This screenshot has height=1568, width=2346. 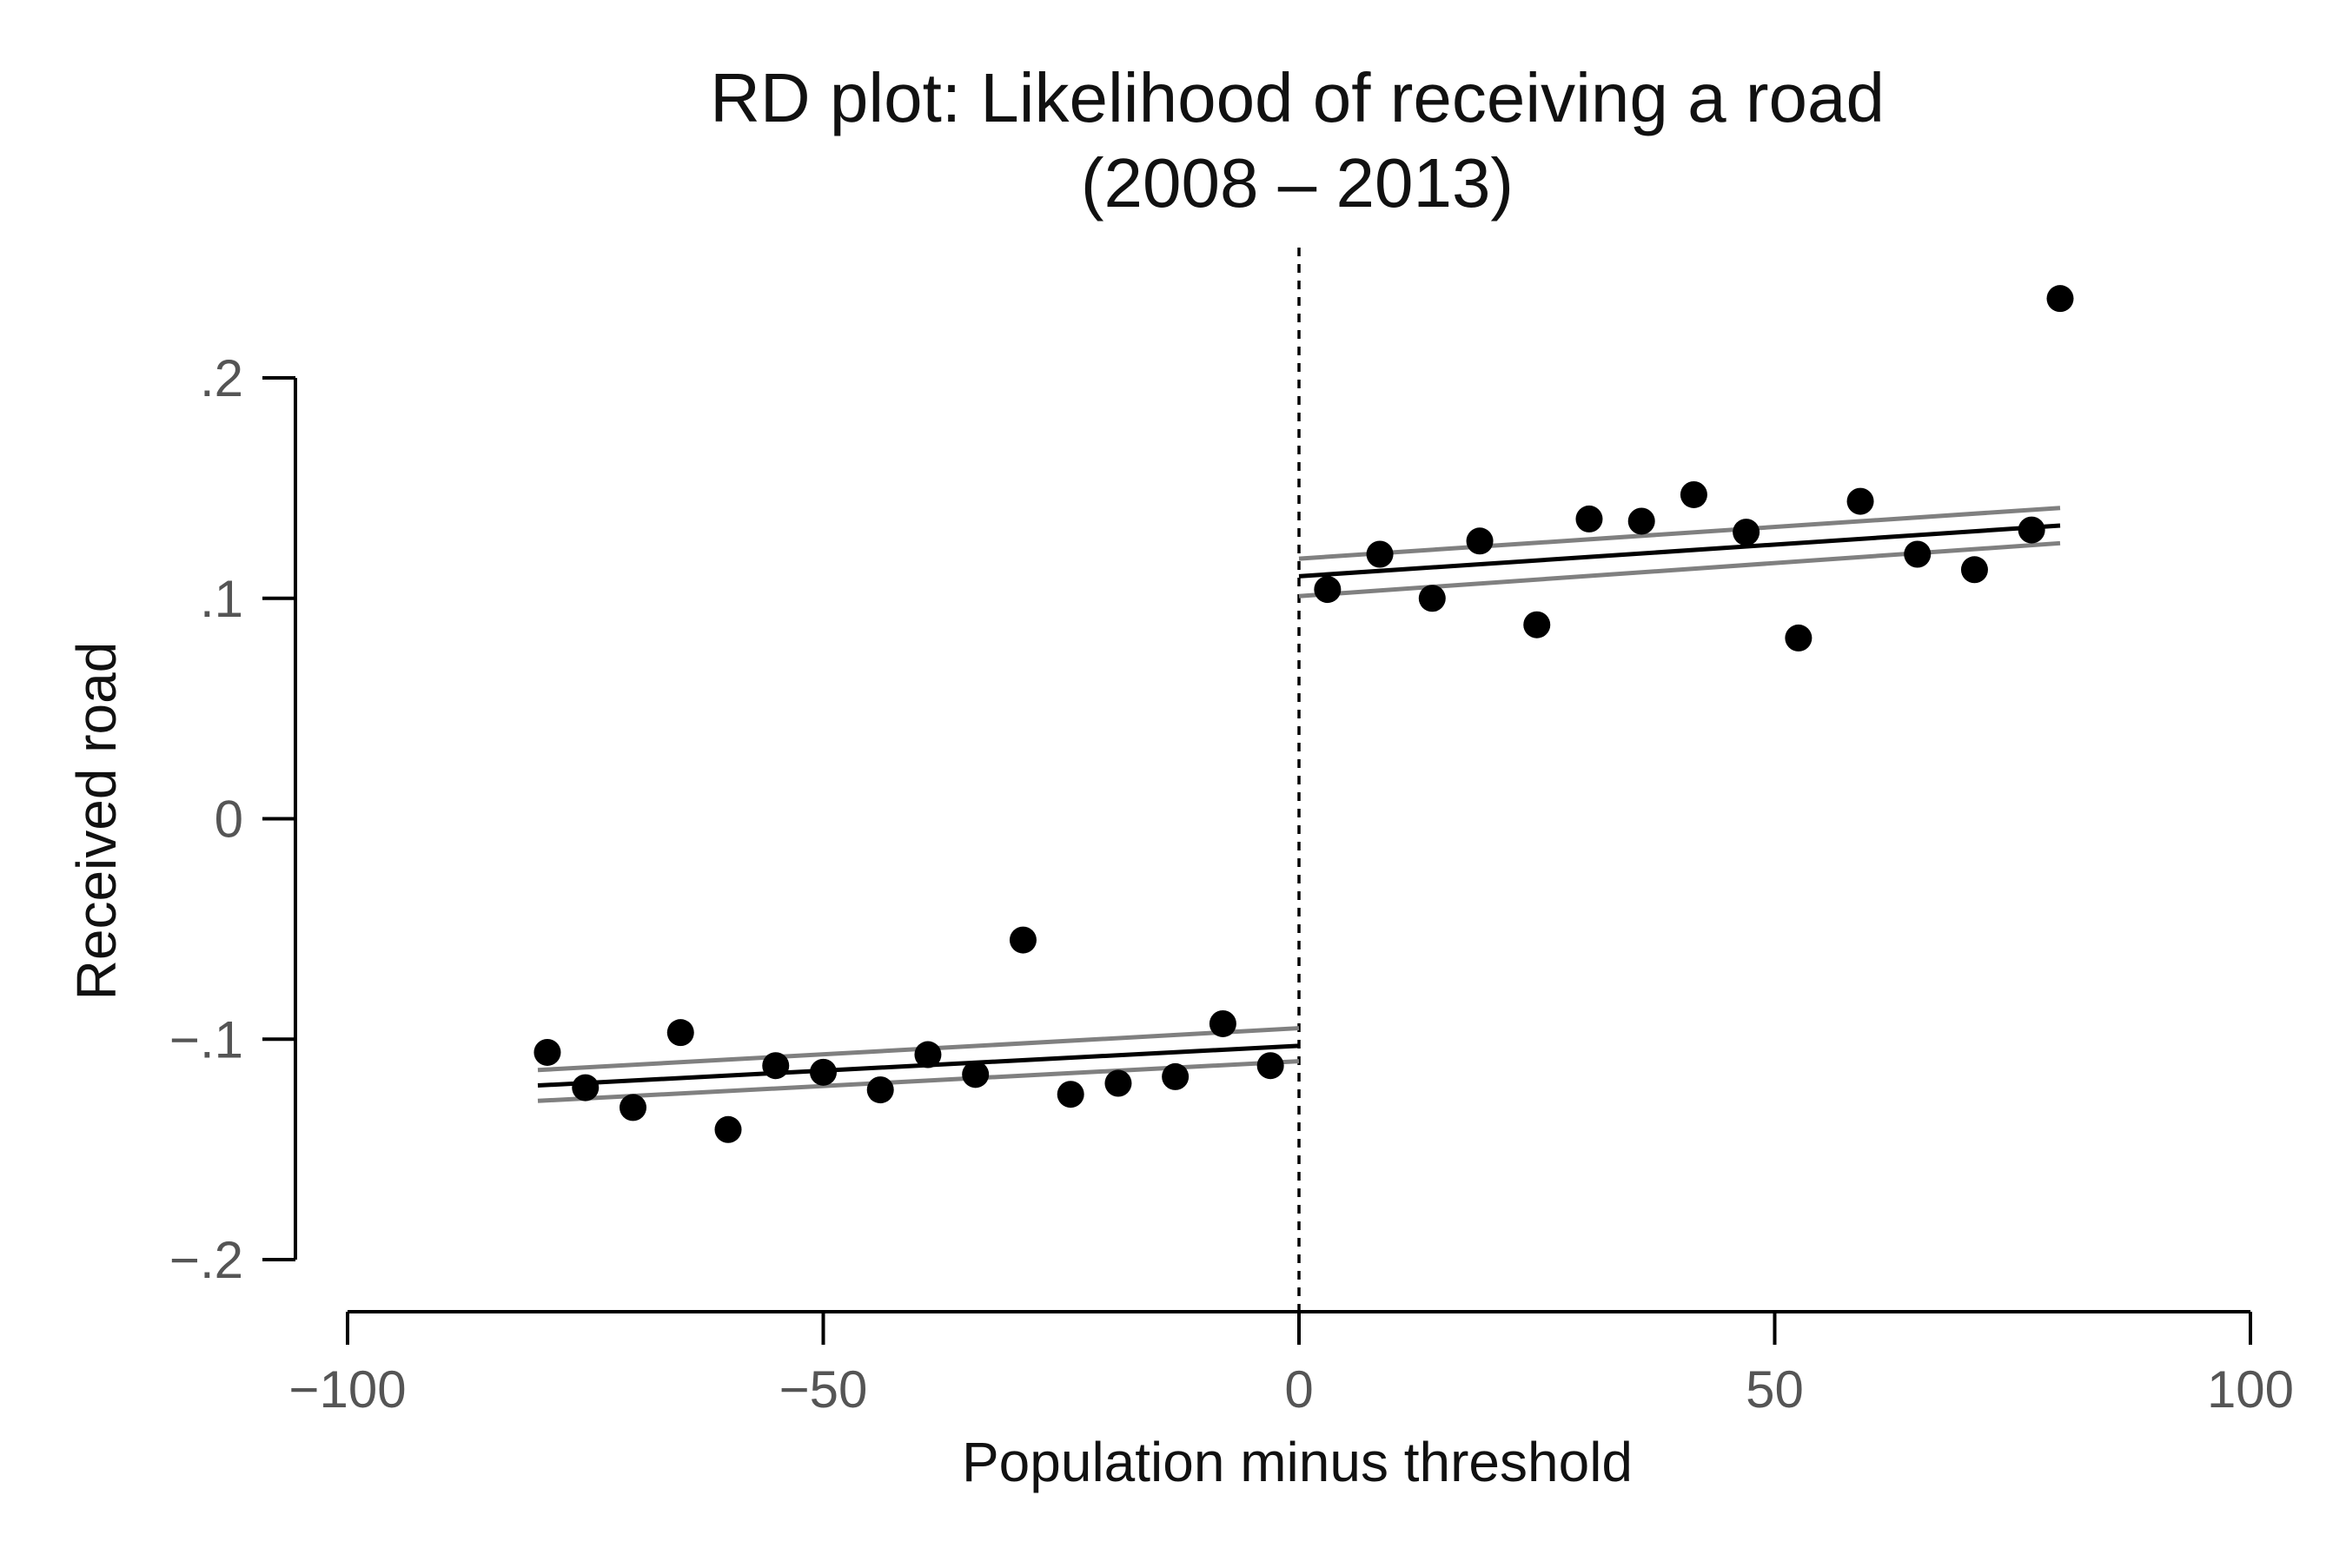 What do you see at coordinates (1297, 183) in the screenshot?
I see `chart-title-line-2: (2008 – 2013)` at bounding box center [1297, 183].